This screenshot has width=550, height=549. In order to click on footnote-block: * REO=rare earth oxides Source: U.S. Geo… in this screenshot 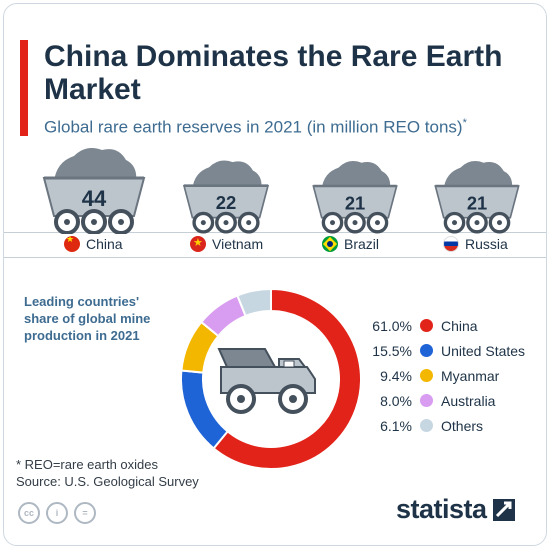, I will do `click(107, 473)`.